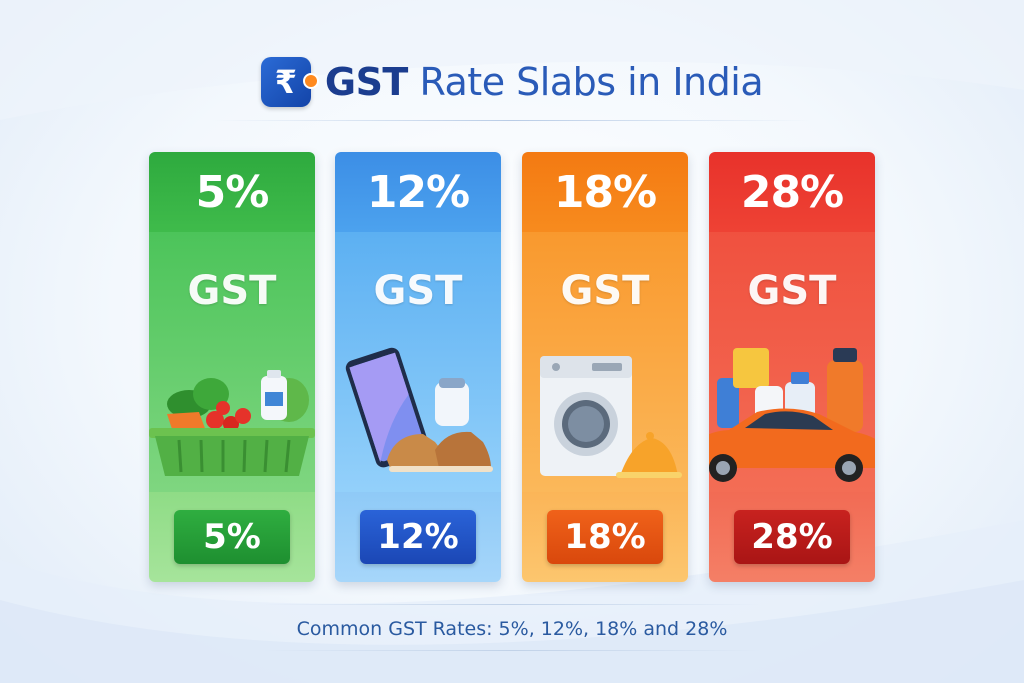 The height and width of the screenshot is (683, 1024). Describe the element at coordinates (419, 409) in the screenshot. I see `smartphone-shoes-icon` at that location.